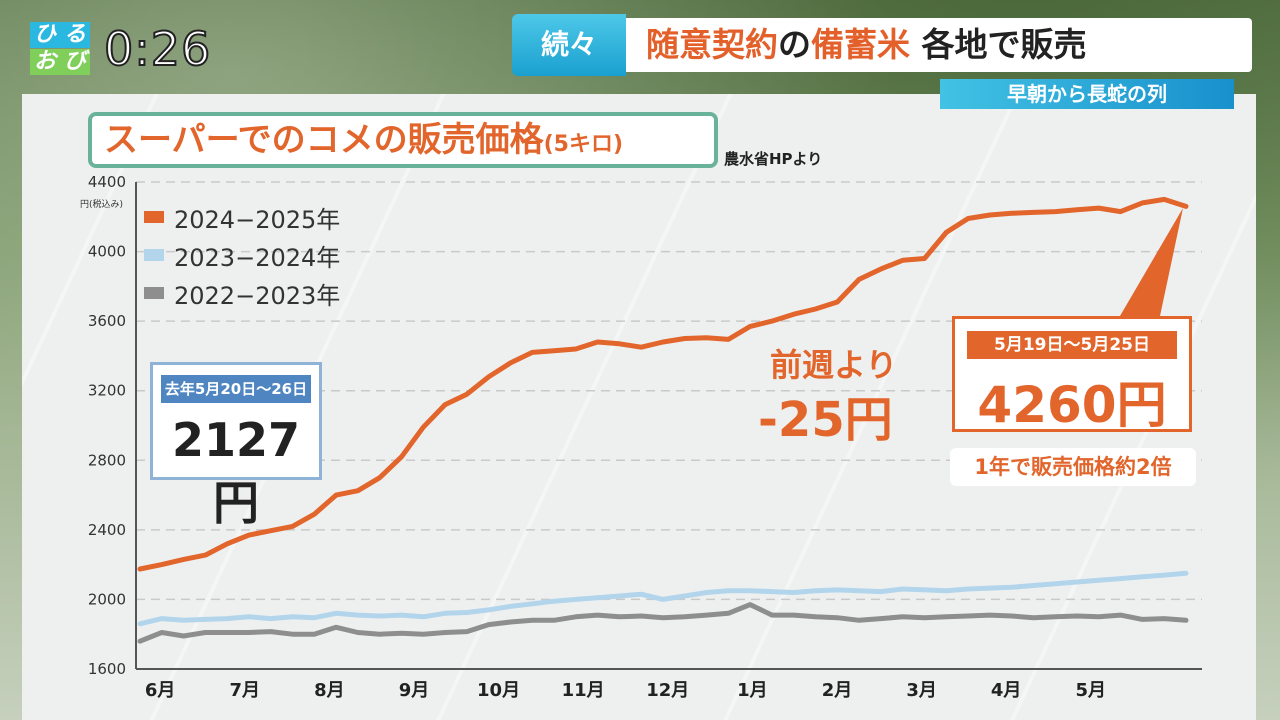 This screenshot has width=1280, height=720. What do you see at coordinates (1072, 375) in the screenshot?
I see `current-price-callout: 5月19日～5月25日 4260円` at bounding box center [1072, 375].